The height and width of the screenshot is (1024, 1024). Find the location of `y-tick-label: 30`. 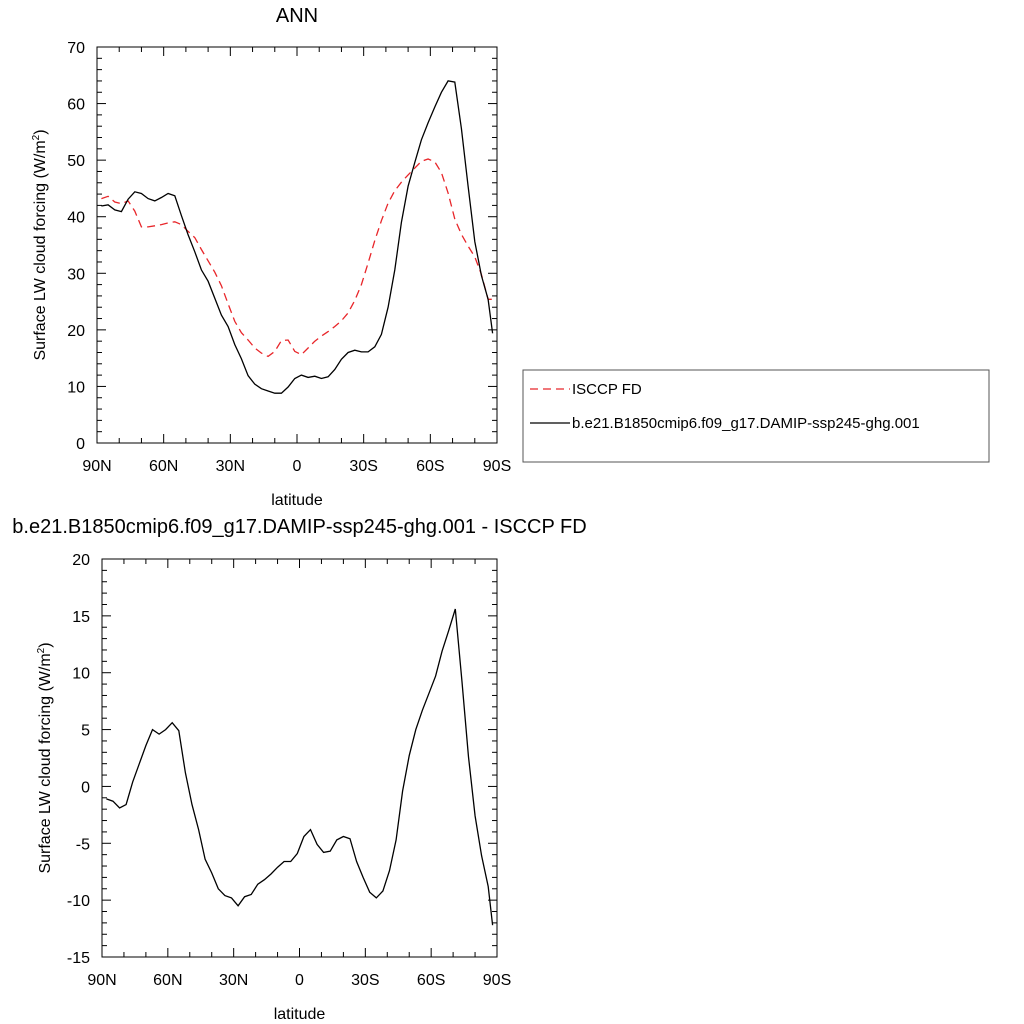

y-tick-label: 30 is located at coordinates (76, 274).